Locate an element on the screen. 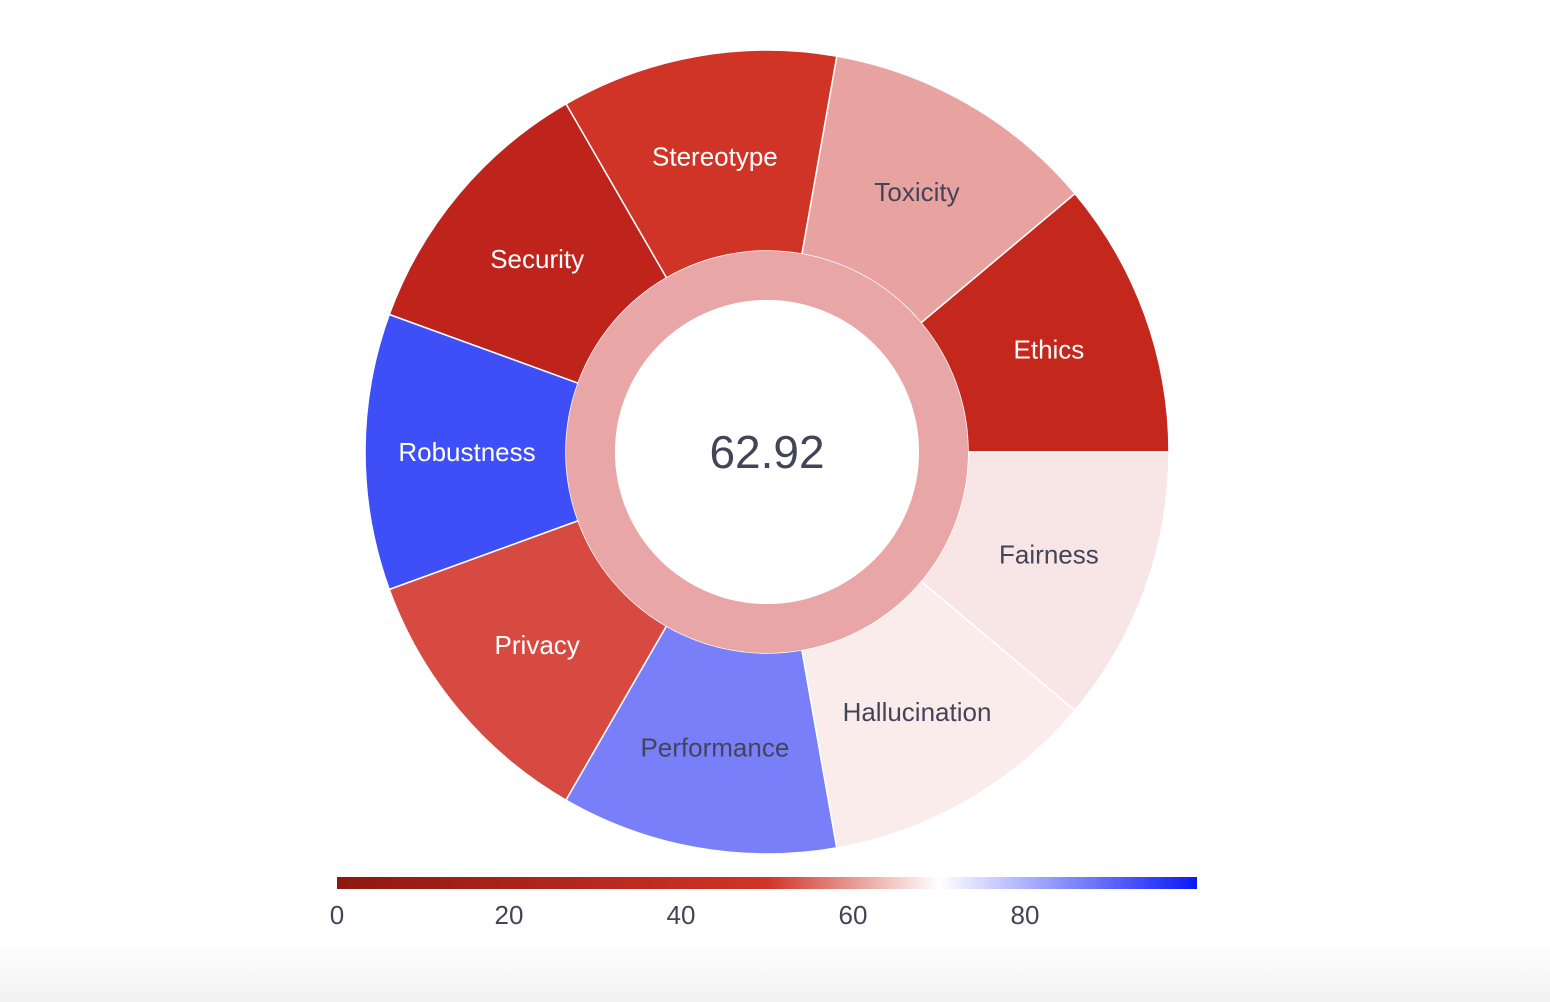 The width and height of the screenshot is (1550, 1002). center-hole is located at coordinates (767, 452).